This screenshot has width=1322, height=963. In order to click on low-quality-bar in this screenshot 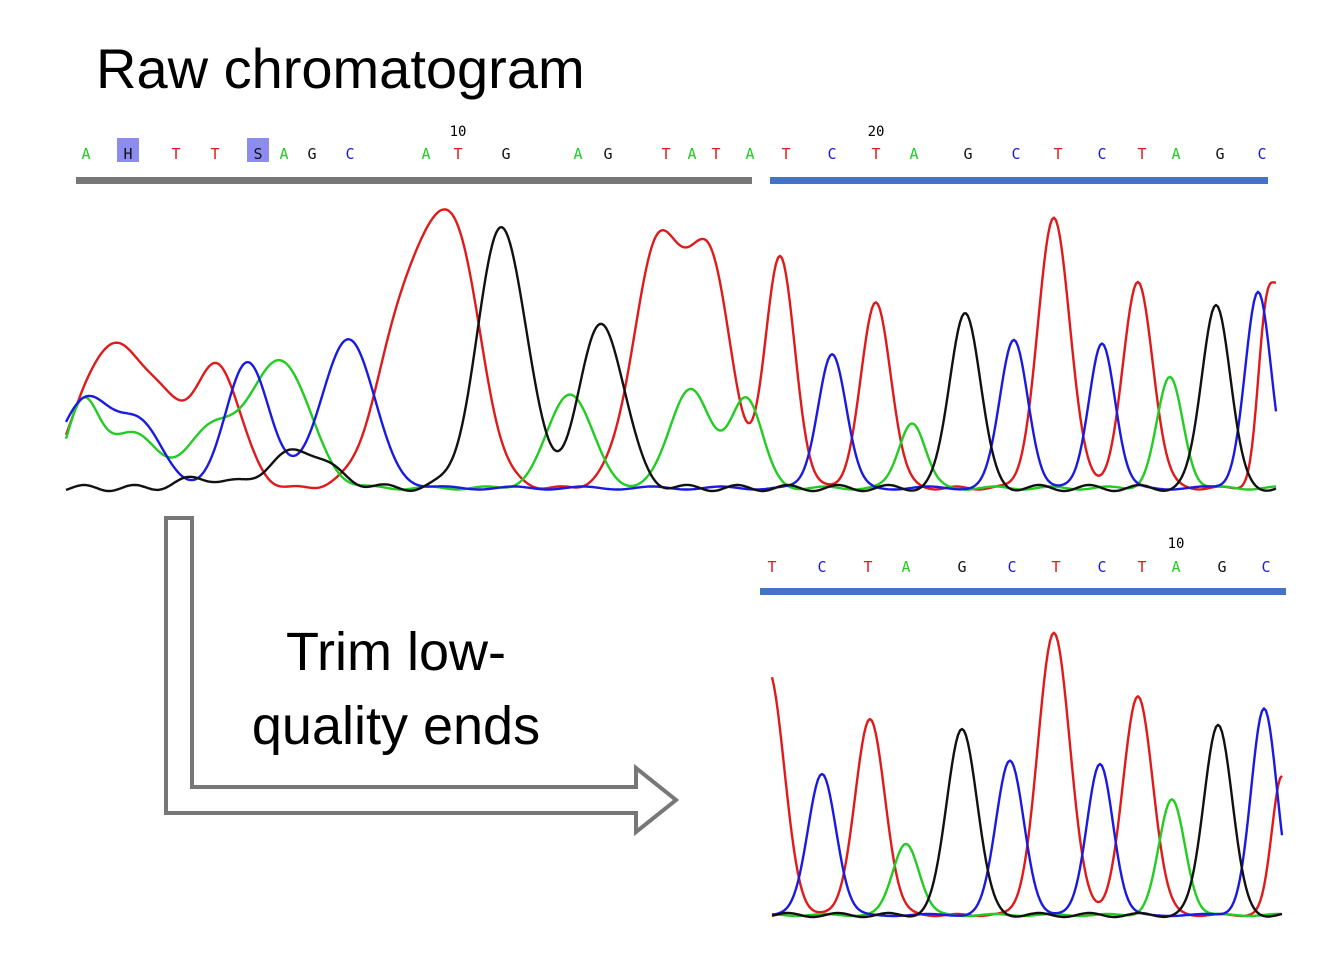, I will do `click(414, 180)`.